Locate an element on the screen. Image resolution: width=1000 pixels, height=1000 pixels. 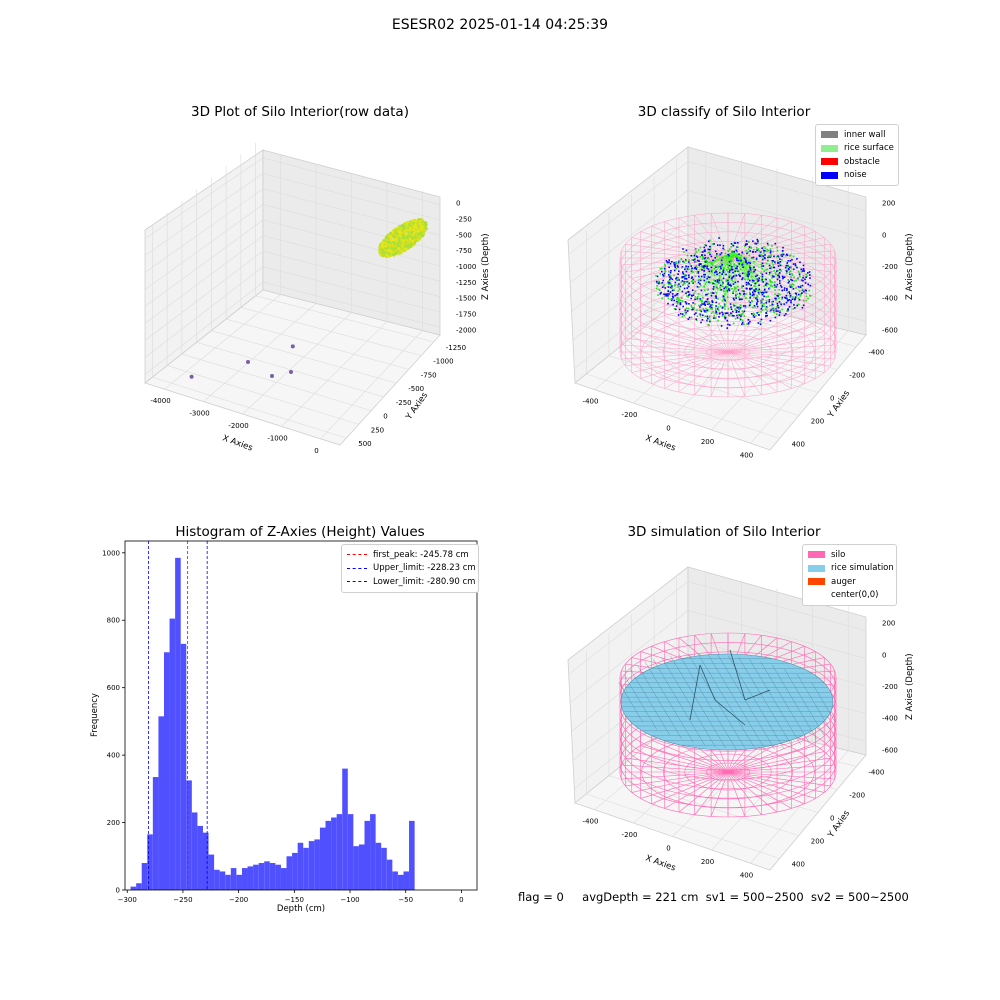
rice-simulation-surface is located at coordinates (727, 700).